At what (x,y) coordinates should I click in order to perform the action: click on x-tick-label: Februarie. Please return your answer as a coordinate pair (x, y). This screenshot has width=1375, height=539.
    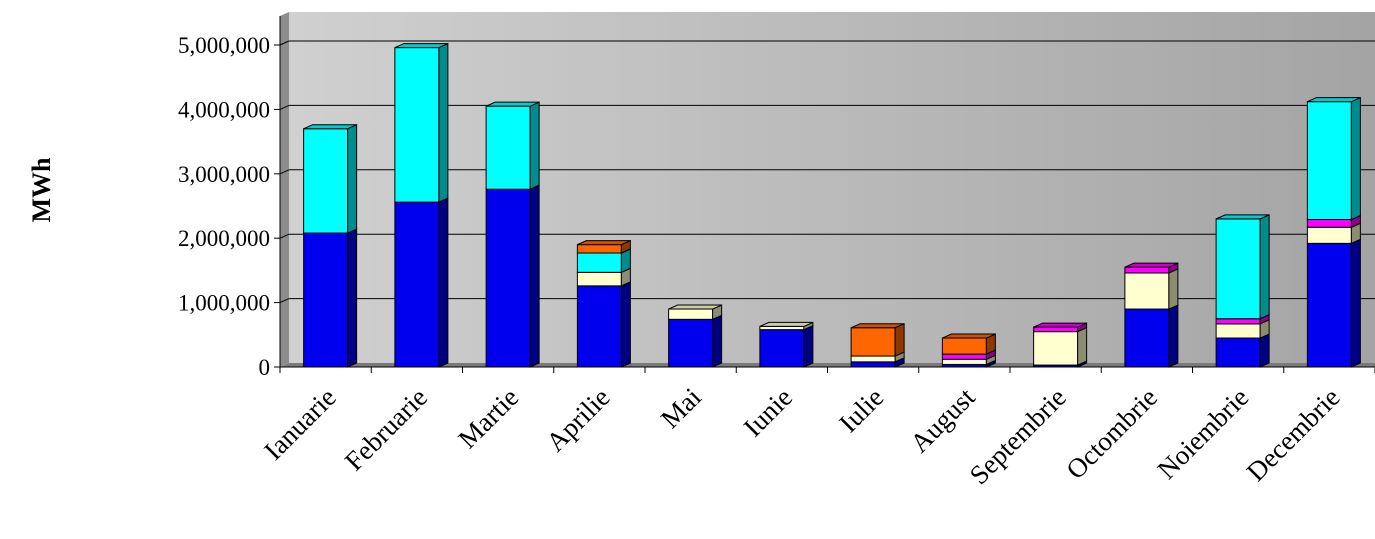
    Looking at the image, I should click on (386, 429).